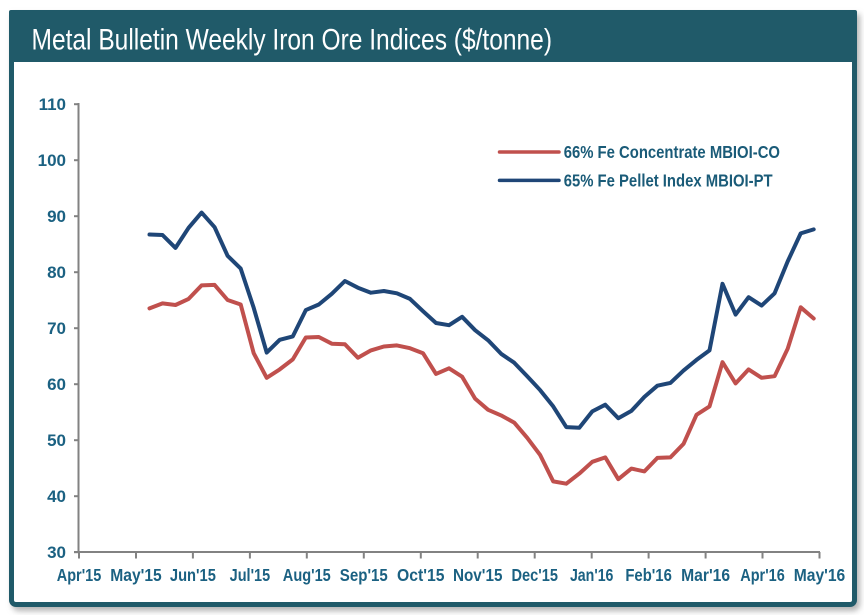  I want to click on svg-text: Nov'15, so click(478, 575).